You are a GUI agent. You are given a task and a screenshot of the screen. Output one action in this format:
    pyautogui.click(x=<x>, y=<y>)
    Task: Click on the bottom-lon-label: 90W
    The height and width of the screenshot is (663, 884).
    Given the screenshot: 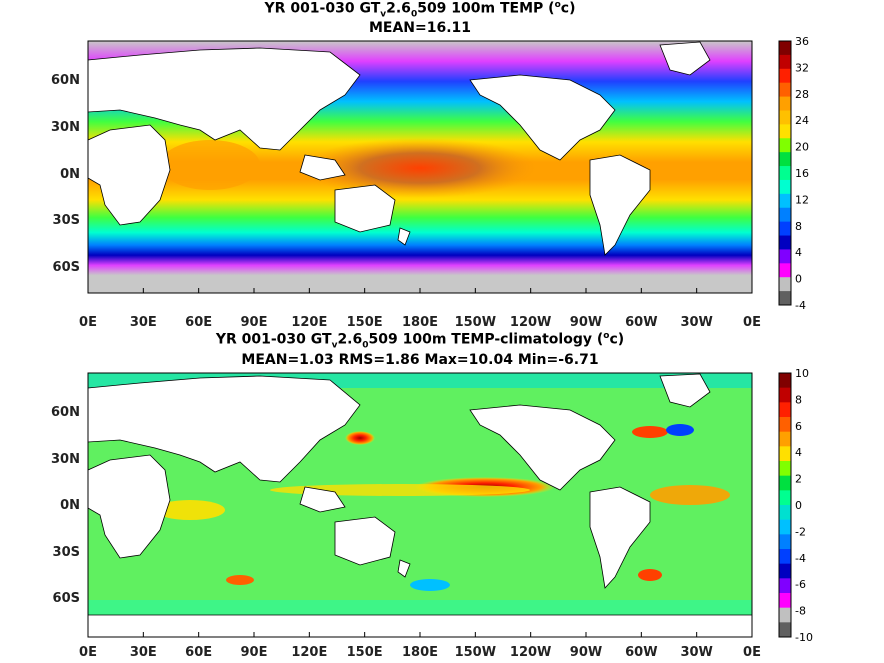 What is the action you would take?
    pyautogui.click(x=586, y=652)
    